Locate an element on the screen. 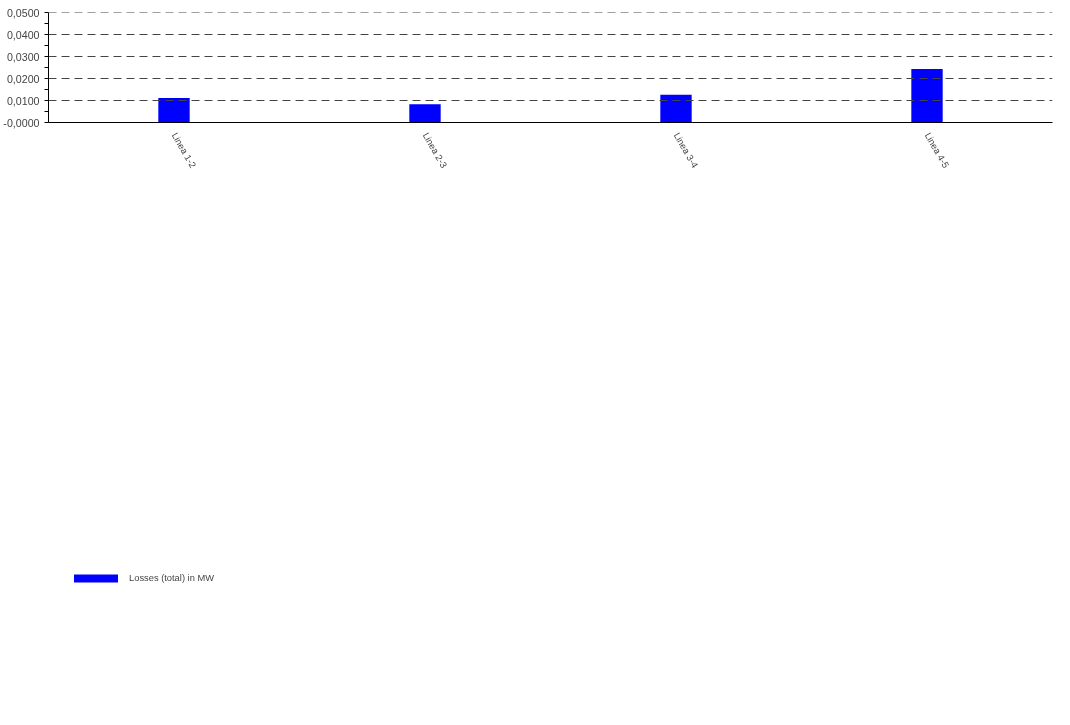  x-tick-label: Linea 3-4 is located at coordinates (685, 150).